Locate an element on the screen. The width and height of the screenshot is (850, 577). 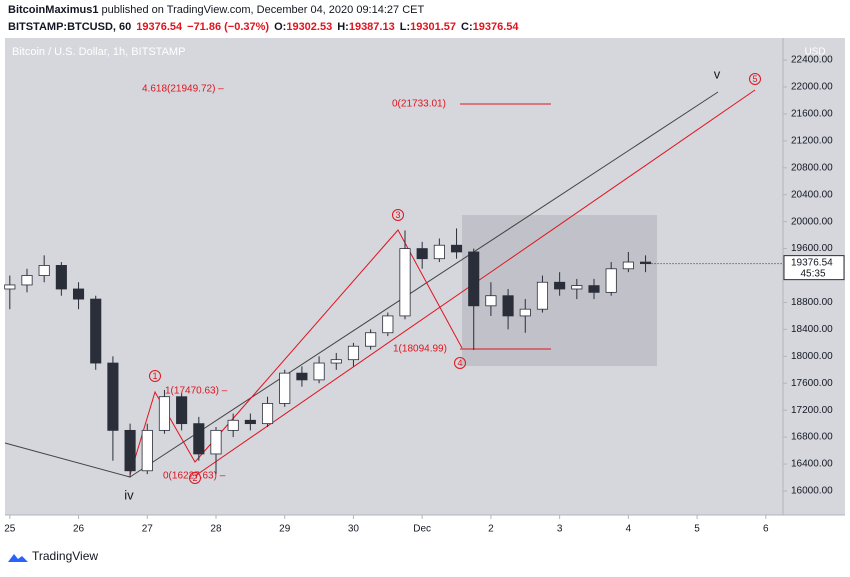
symbol: BITSTAMP:BTCUSD, 60 is located at coordinates (69, 27).